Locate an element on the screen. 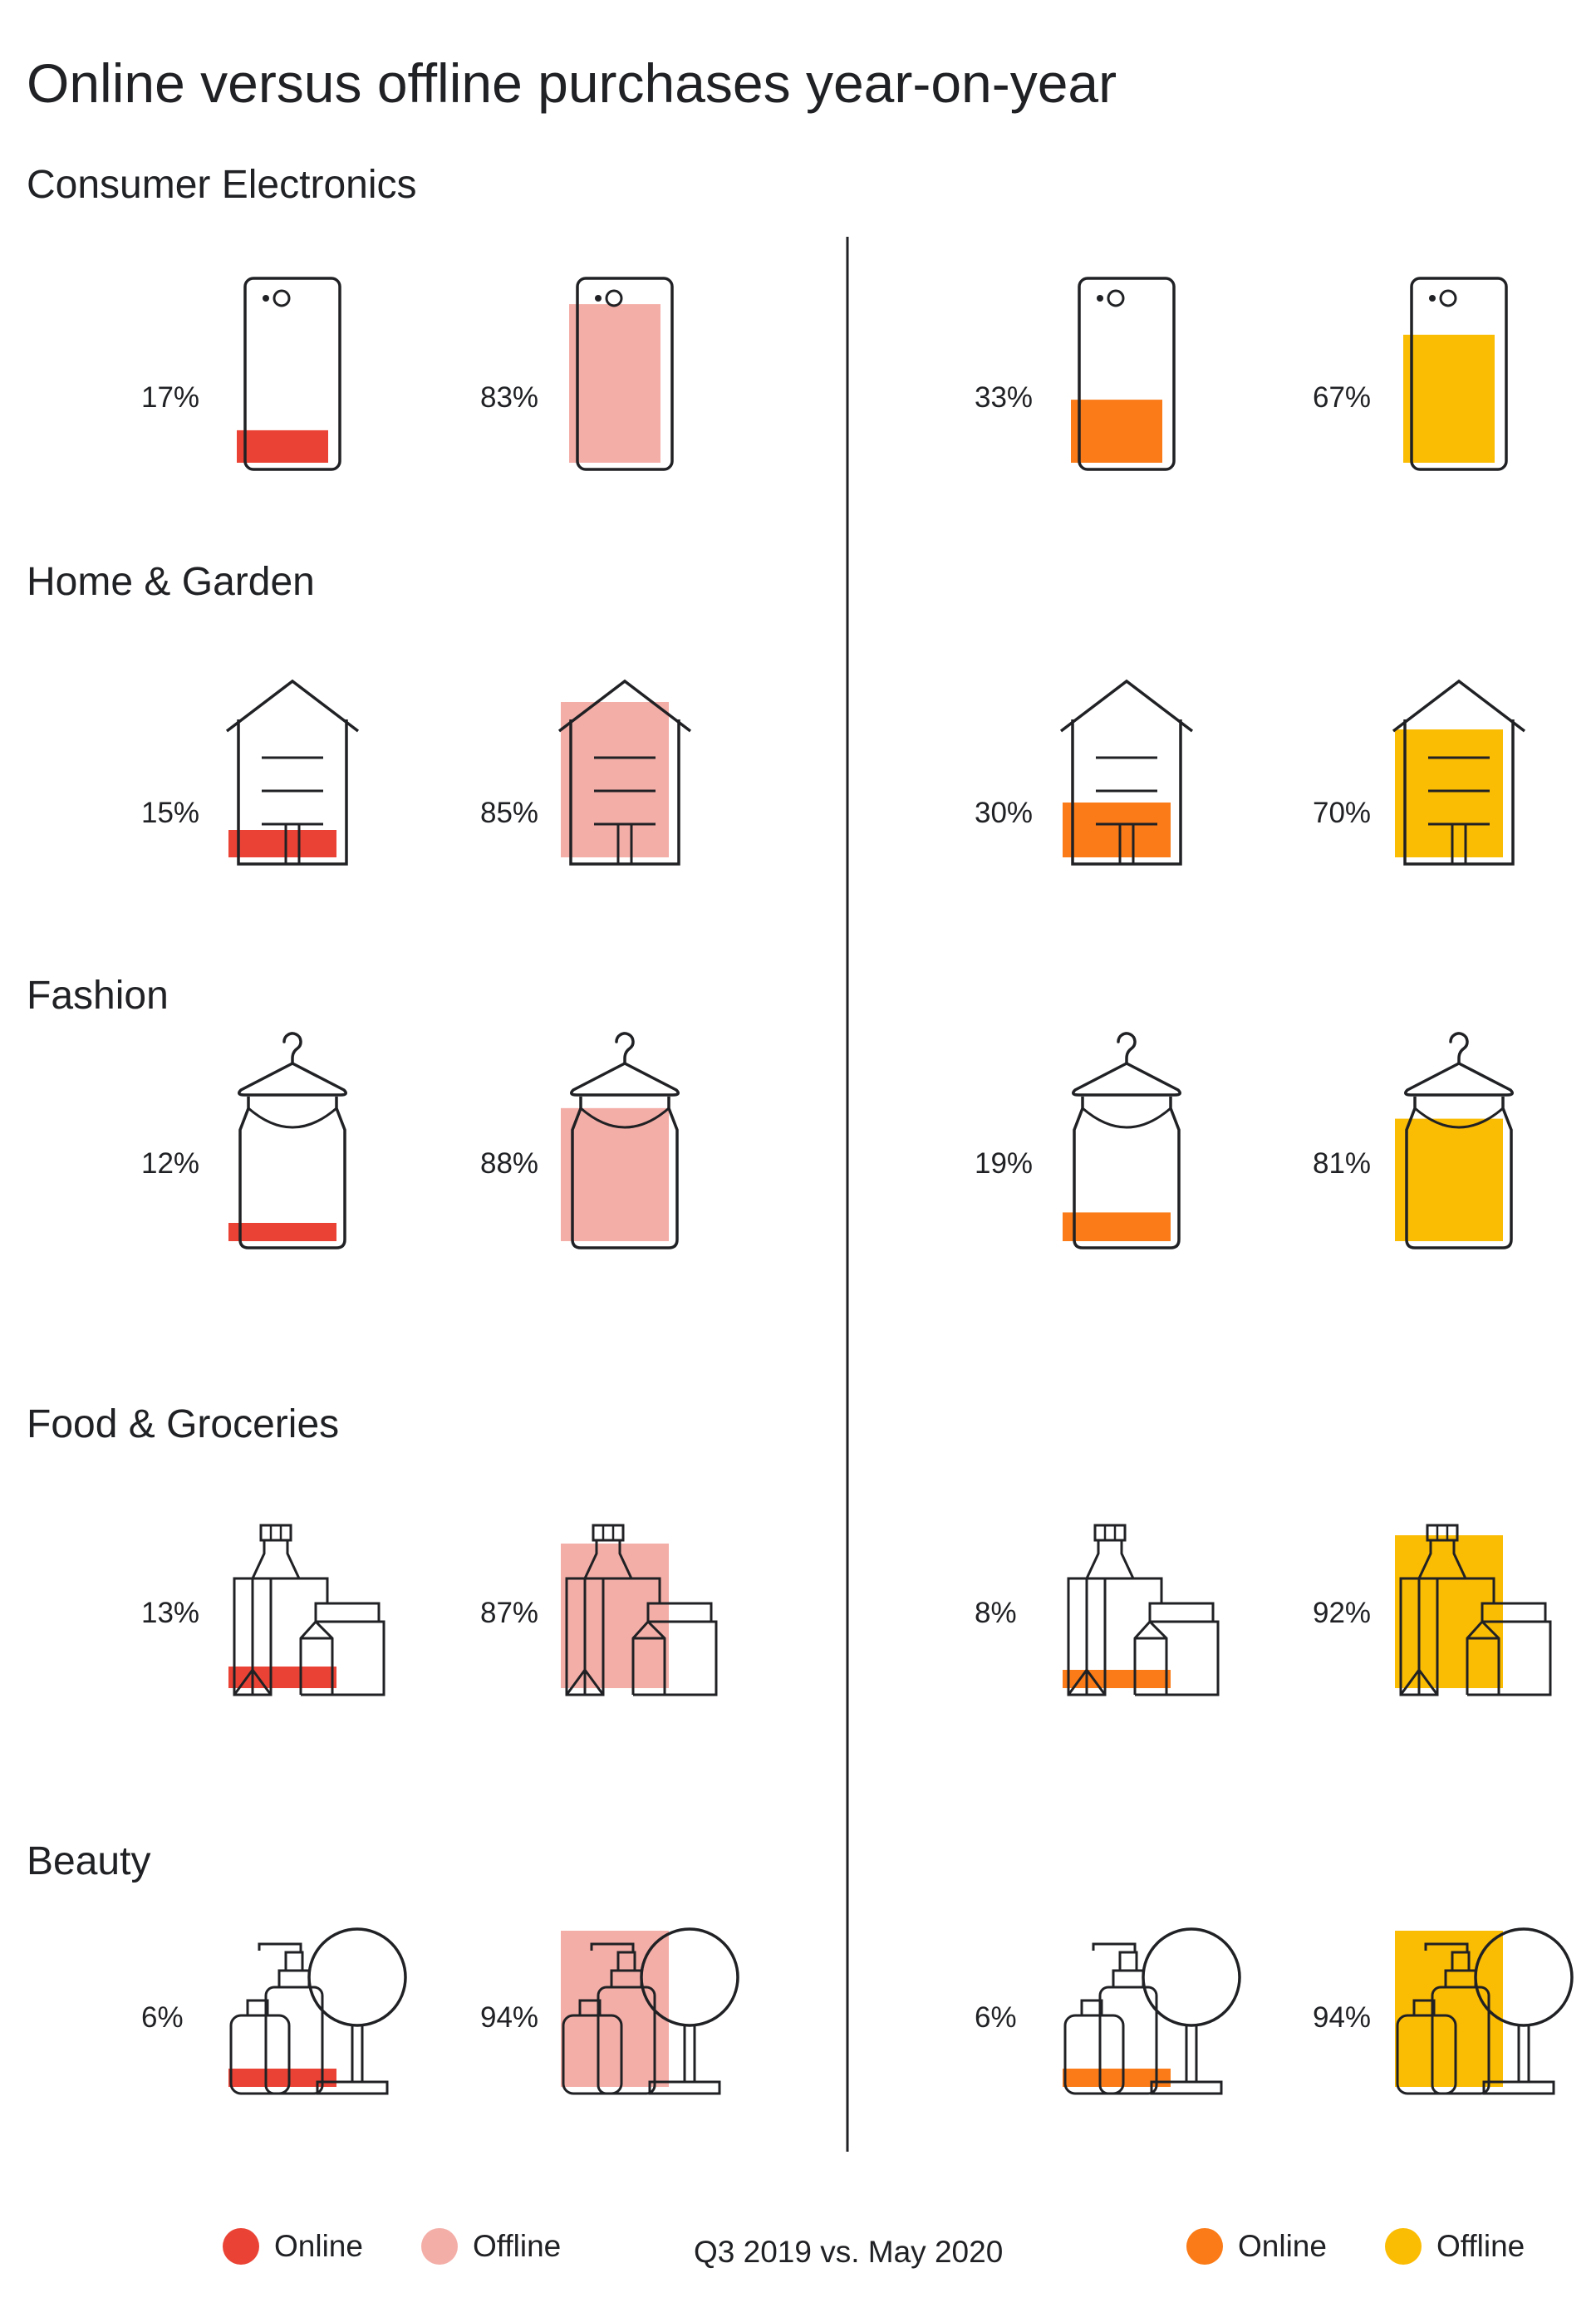 Image resolution: width=1596 pixels, height=2322 pixels. value-label-online: 17% is located at coordinates (170, 397).